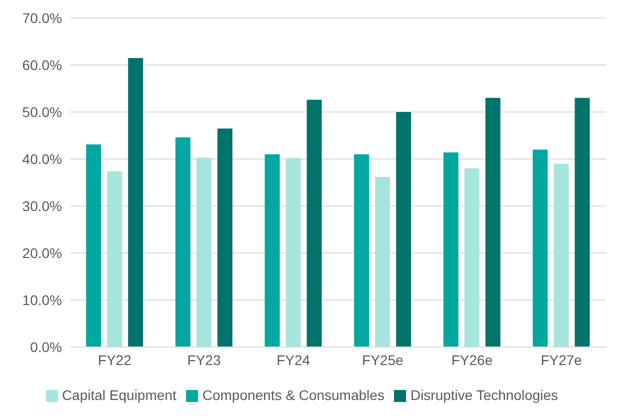 The width and height of the screenshot is (624, 416). What do you see at coordinates (42, 206) in the screenshot?
I see `y-tick-label: 30.0%` at bounding box center [42, 206].